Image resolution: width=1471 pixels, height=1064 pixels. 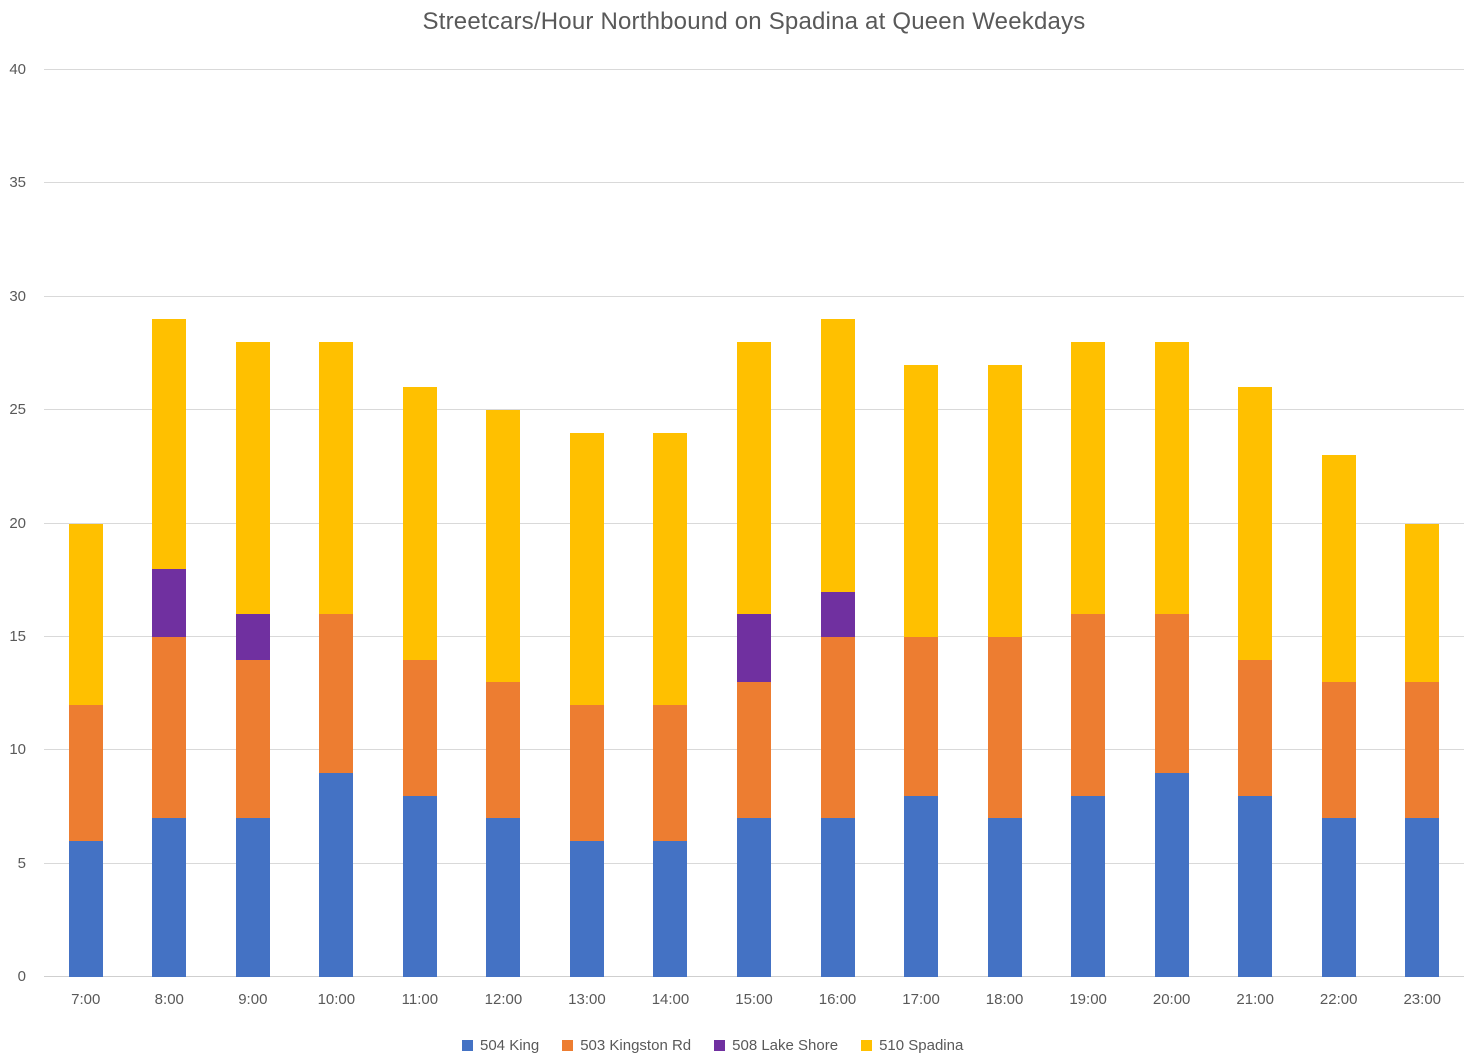 I want to click on bar-segment-23:00-503-kingston-rd, so click(x=1422, y=750).